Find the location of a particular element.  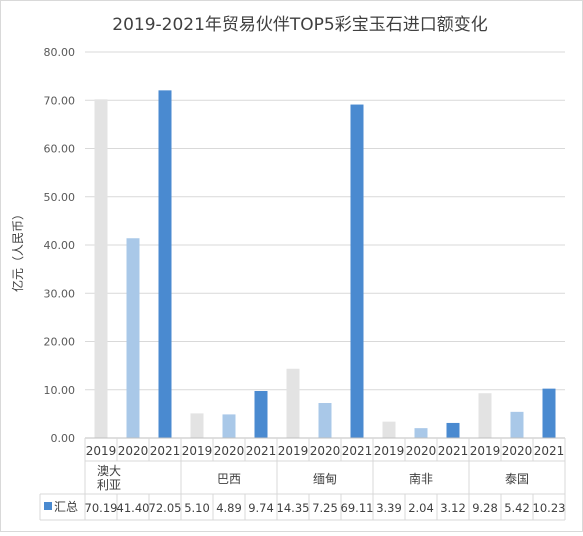

data-label: 41.40 is located at coordinates (133, 508).